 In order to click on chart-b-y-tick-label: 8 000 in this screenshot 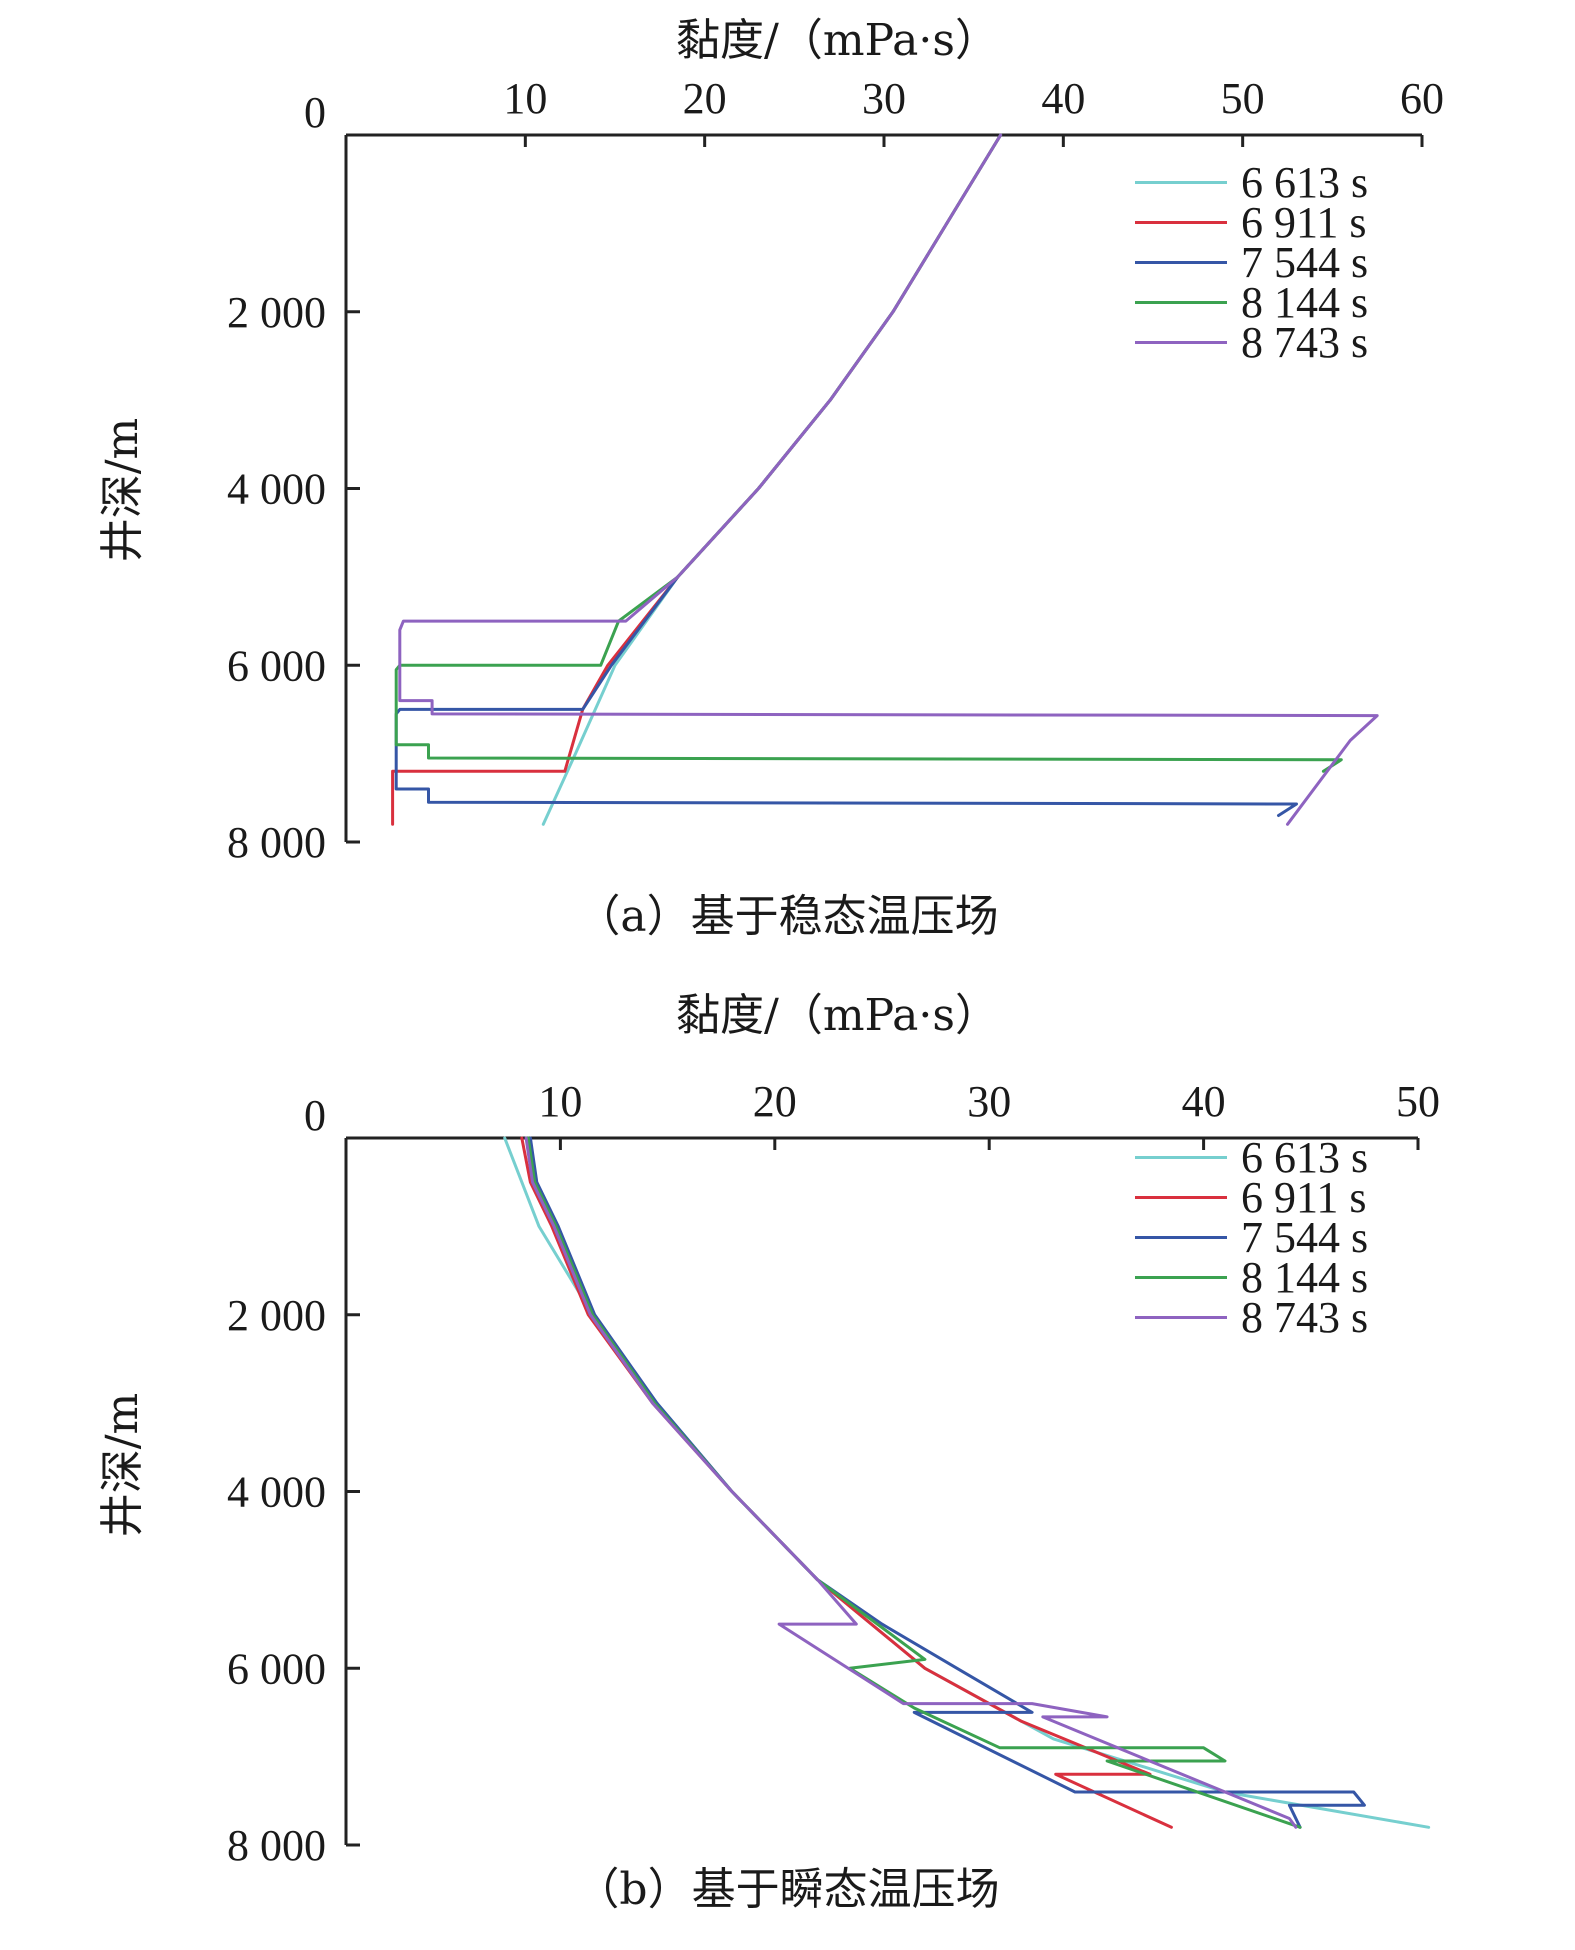, I will do `click(276, 1845)`.